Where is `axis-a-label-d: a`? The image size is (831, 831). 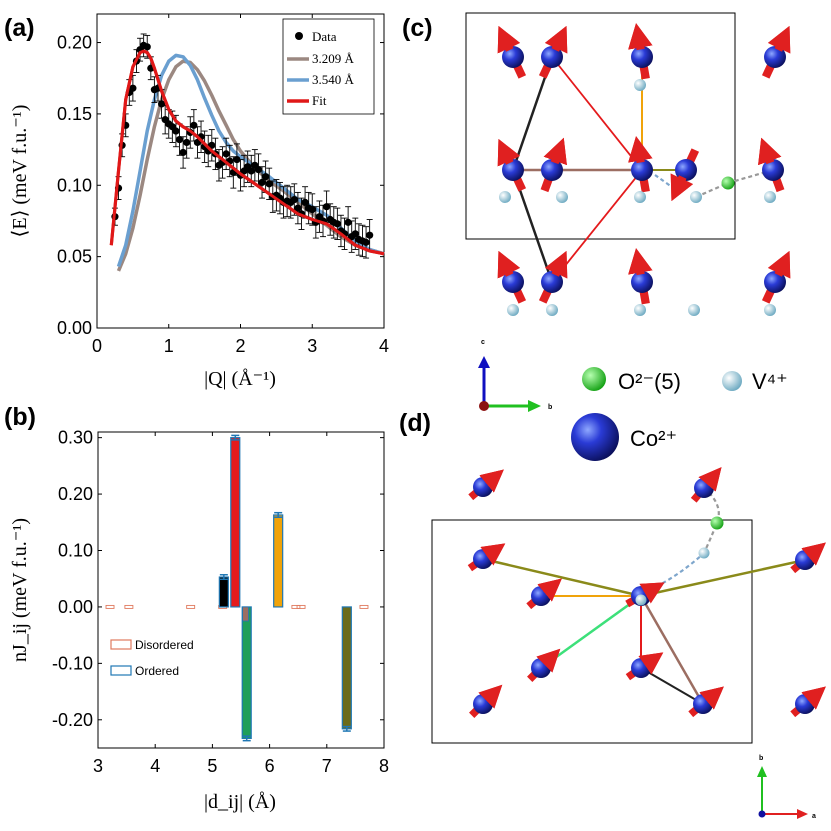 axis-a-label-d: a is located at coordinates (814, 816).